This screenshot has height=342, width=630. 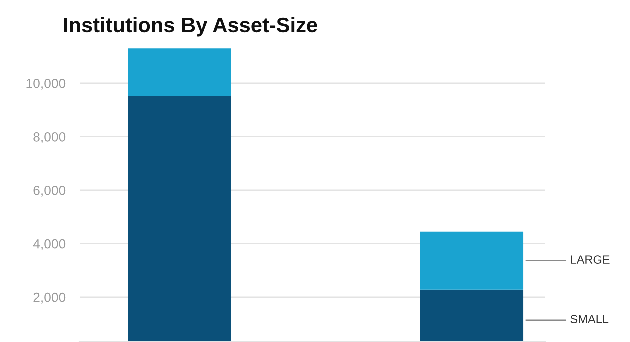 What do you see at coordinates (49, 244) in the screenshot?
I see `y-tick-label: 4,000` at bounding box center [49, 244].